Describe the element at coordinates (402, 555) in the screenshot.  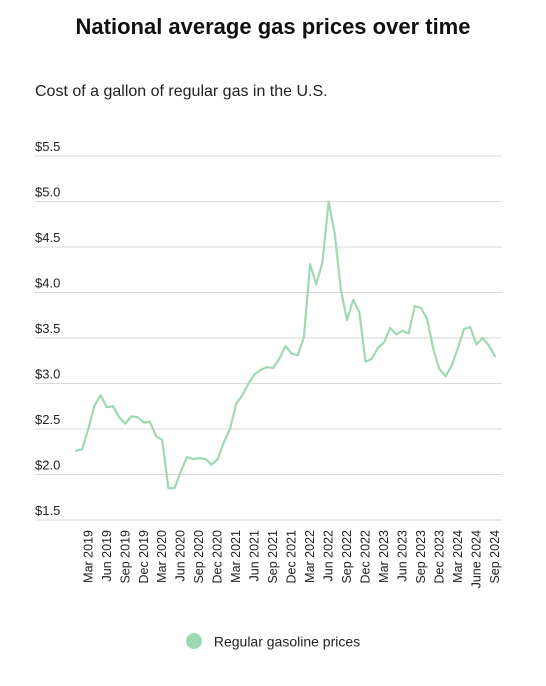
I see `x-tick-label: Jun 2023` at that location.